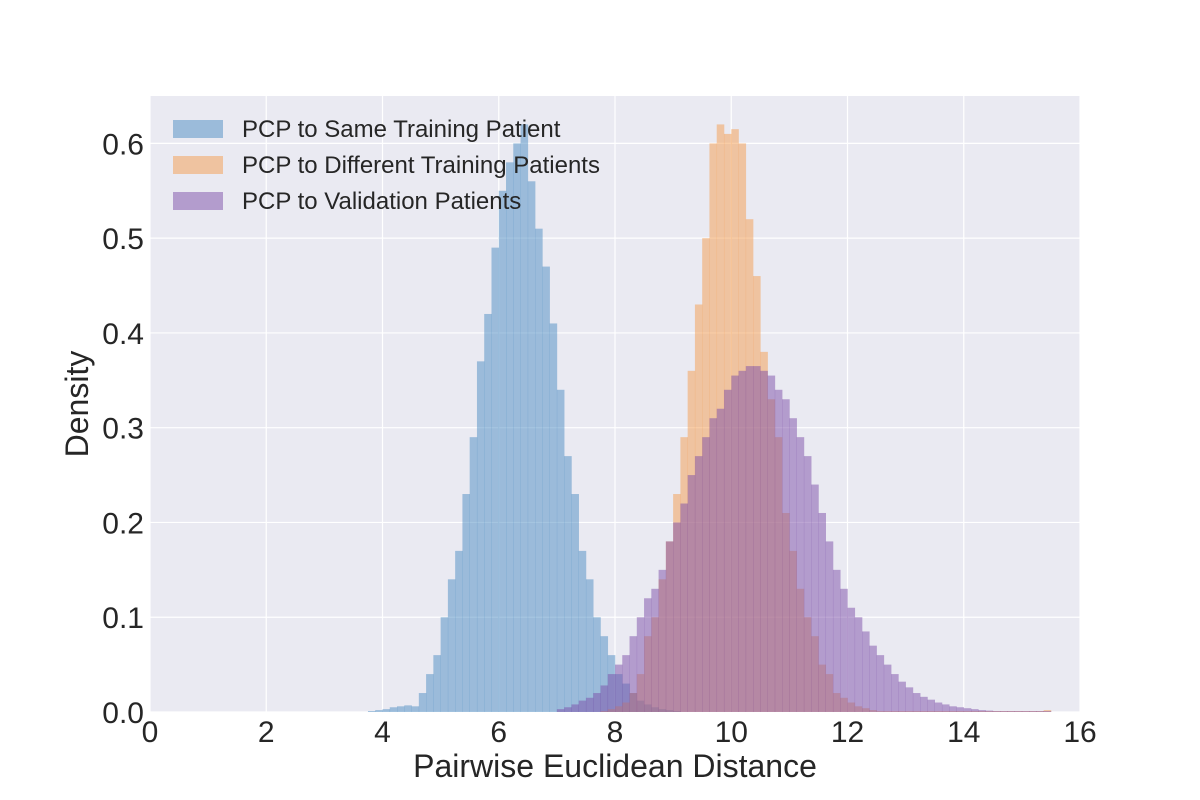  I want to click on x-tick-label: 10, so click(731, 732).